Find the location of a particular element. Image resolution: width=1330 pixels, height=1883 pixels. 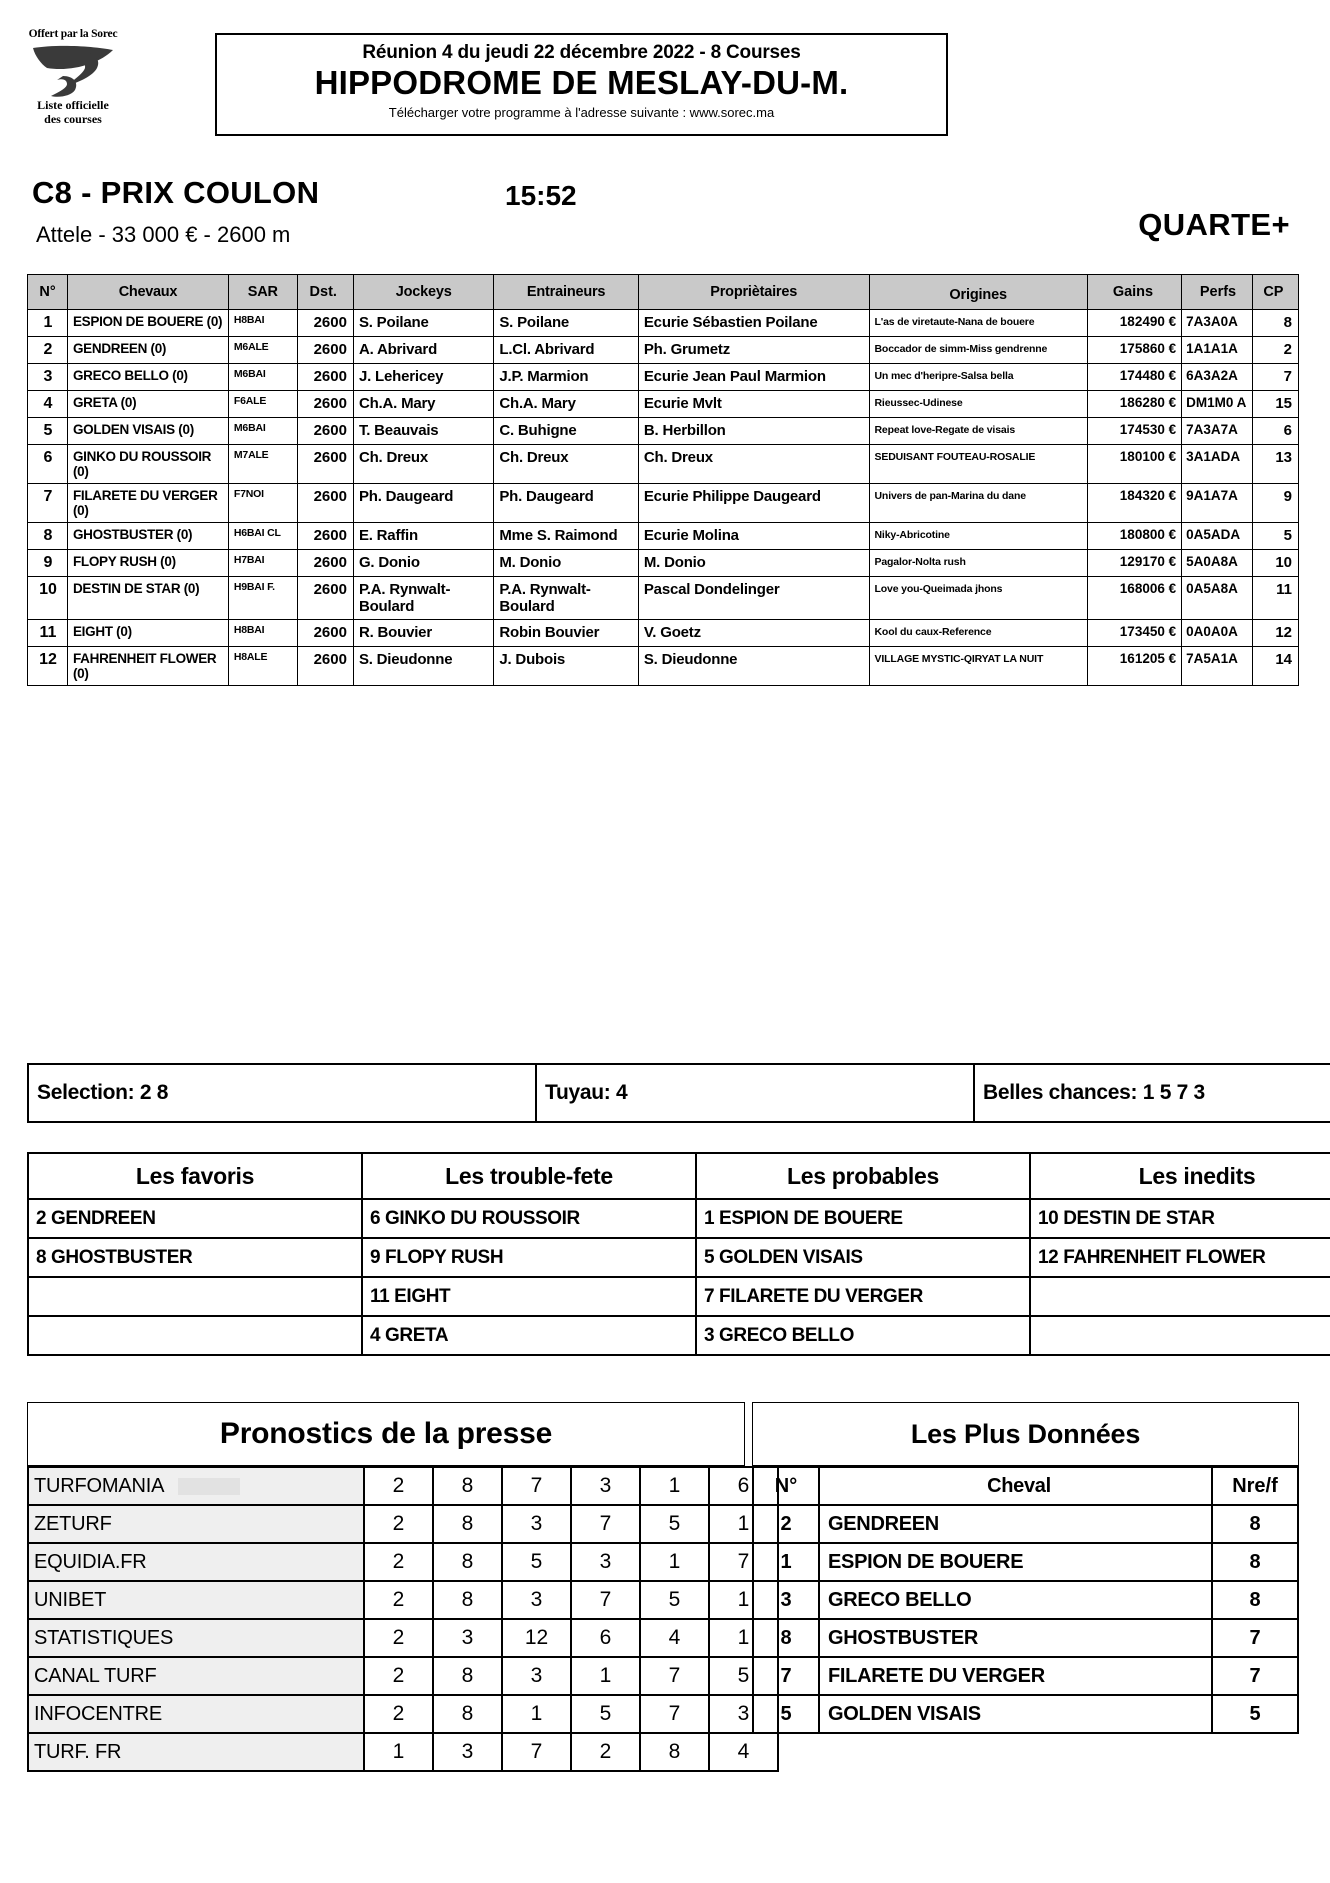

runner-owner: Ph. Grumetz is located at coordinates (753, 350).